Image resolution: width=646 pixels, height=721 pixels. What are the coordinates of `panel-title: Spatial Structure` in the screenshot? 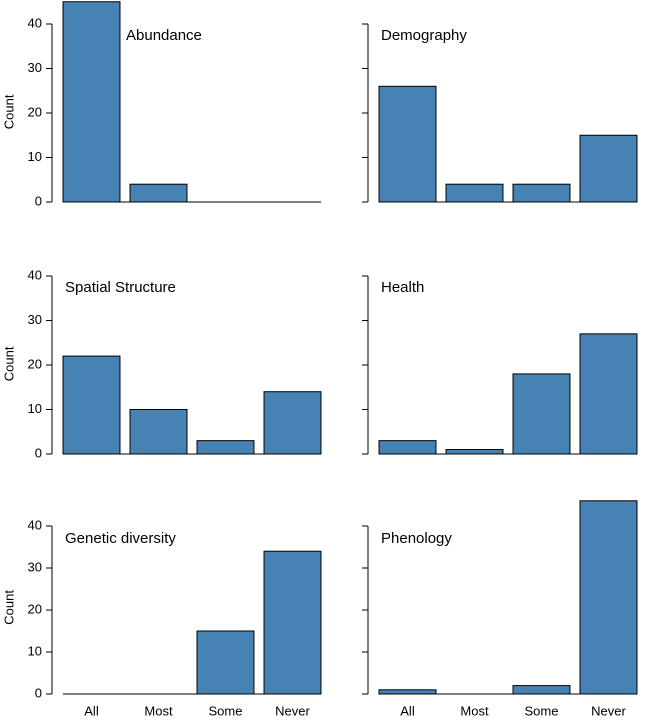 It's located at (120, 287).